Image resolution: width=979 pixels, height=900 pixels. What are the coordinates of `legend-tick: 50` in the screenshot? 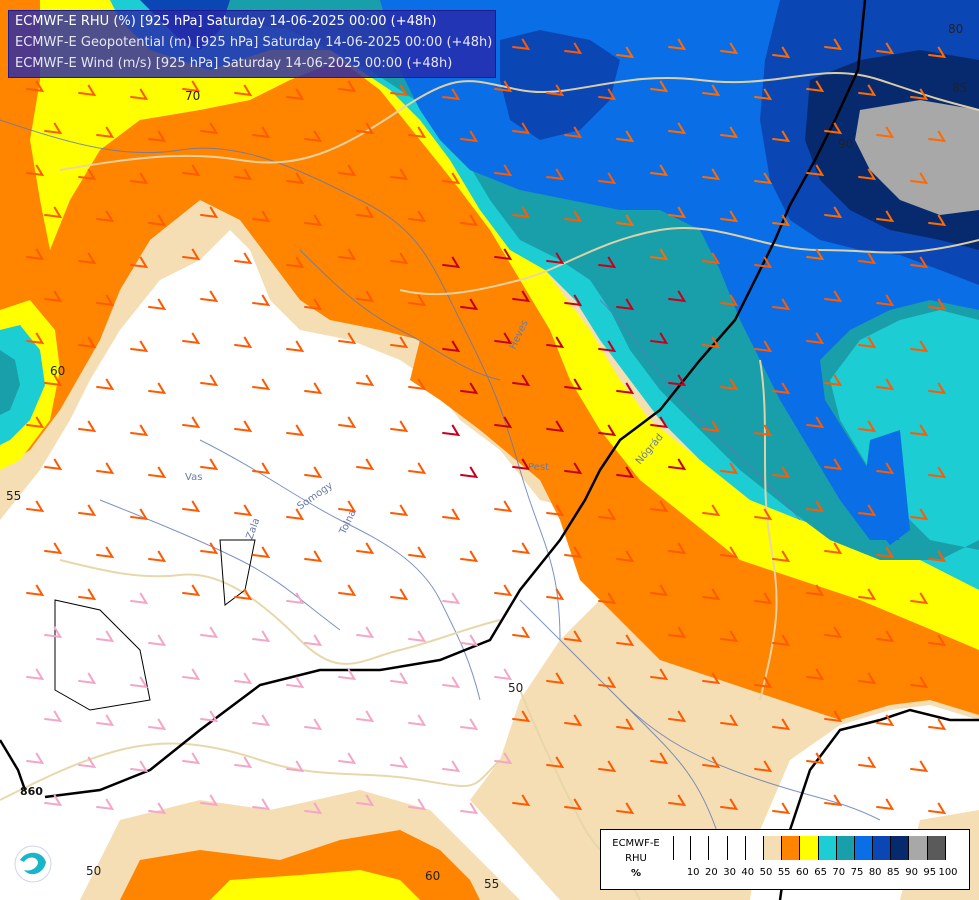 It's located at (766, 872).